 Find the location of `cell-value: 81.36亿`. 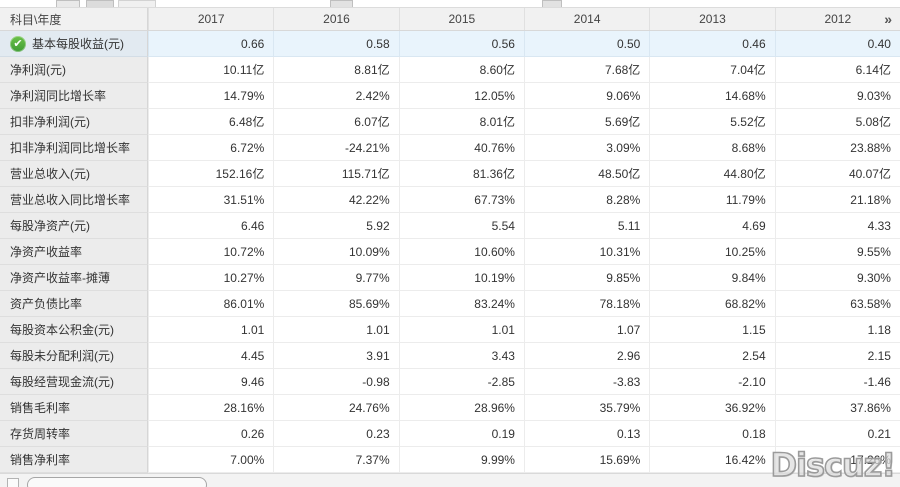

cell-value: 81.36亿 is located at coordinates (461, 174).